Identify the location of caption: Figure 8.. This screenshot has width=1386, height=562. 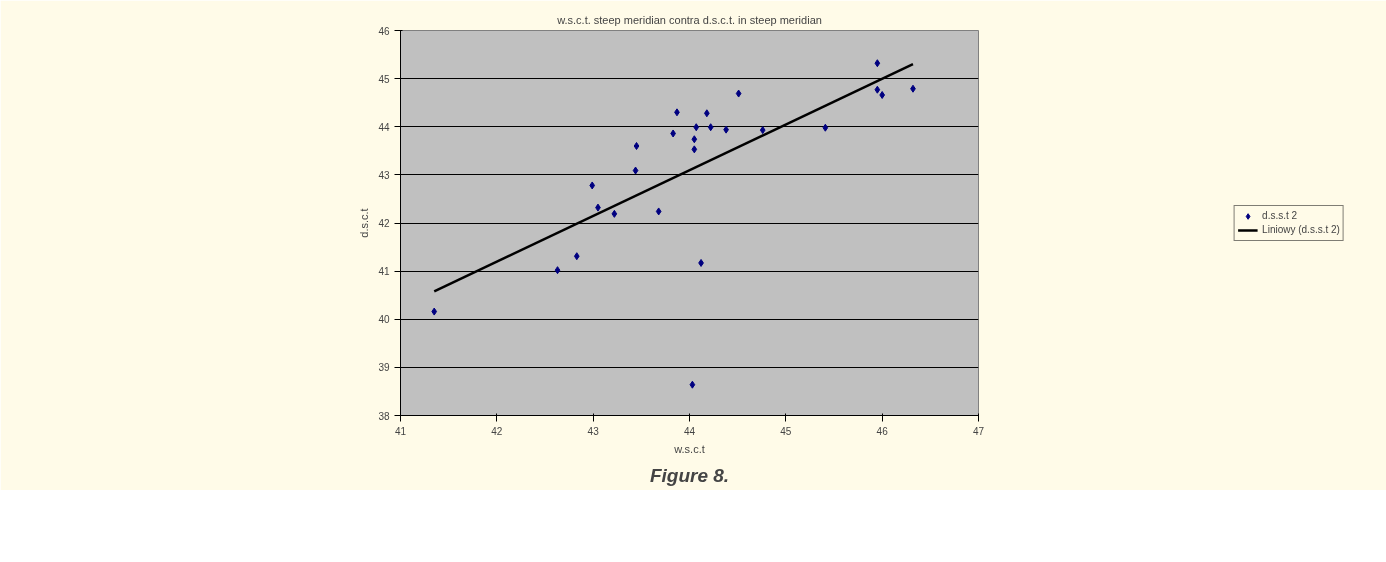
(689, 475).